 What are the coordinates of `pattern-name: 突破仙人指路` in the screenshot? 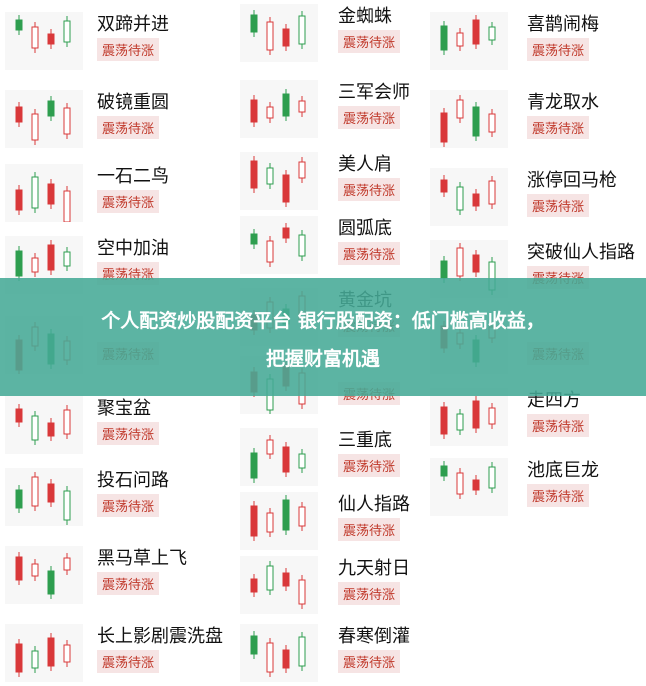 It's located at (581, 252).